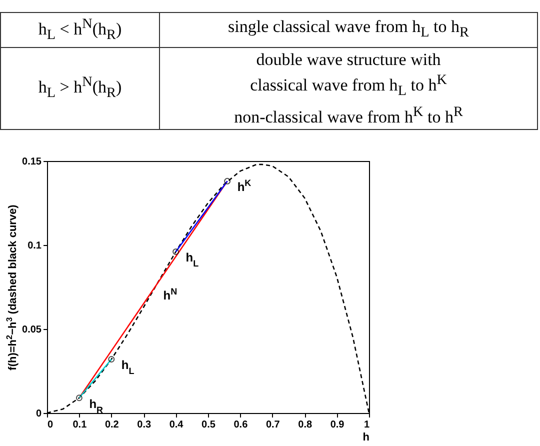  What do you see at coordinates (96, 405) in the screenshot?
I see `annotation: h$_{R}$` at bounding box center [96, 405].